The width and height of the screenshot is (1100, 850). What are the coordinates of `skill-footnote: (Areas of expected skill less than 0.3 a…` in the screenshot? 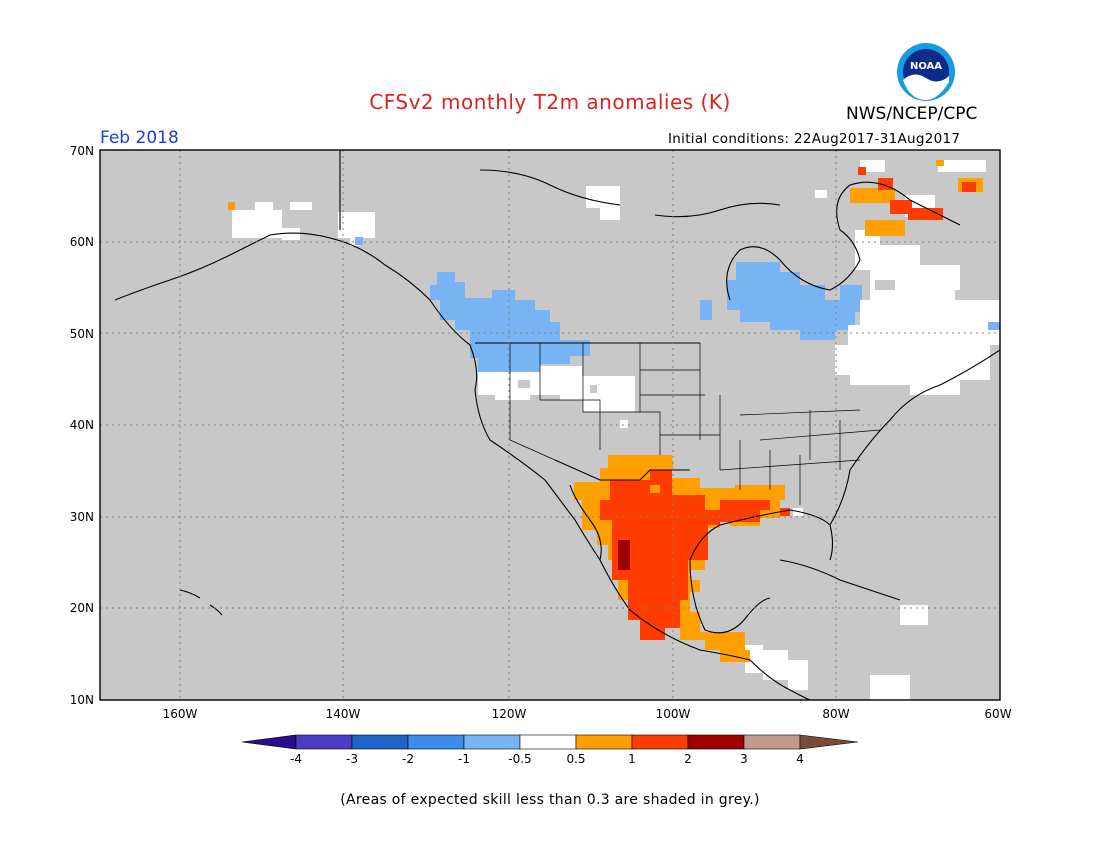 It's located at (550, 800).